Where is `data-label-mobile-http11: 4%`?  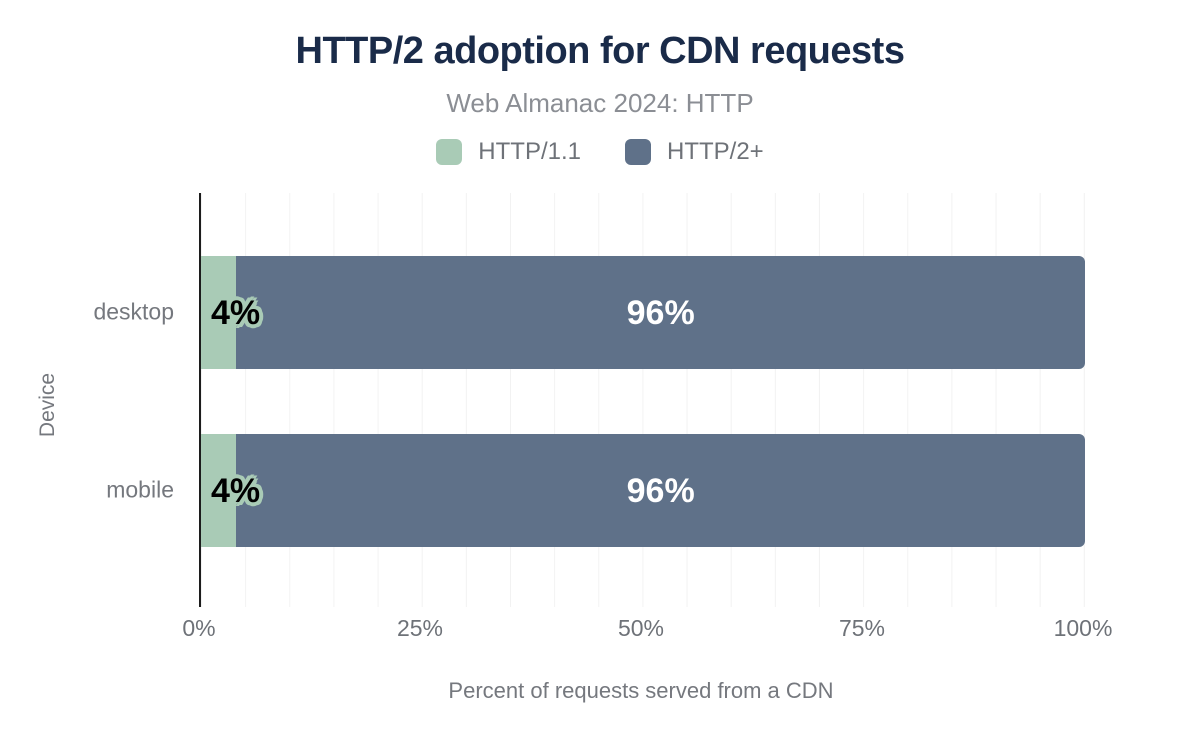 data-label-mobile-http11: 4% is located at coordinates (236, 490).